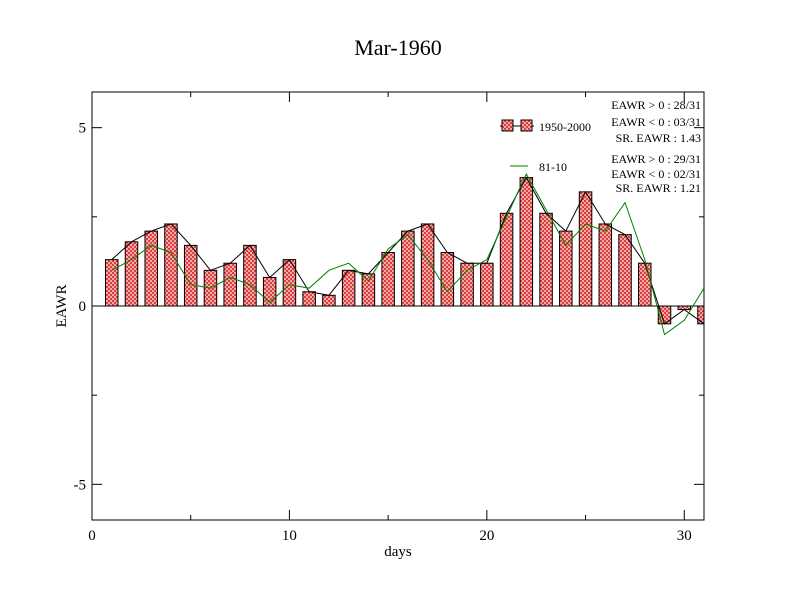 This screenshot has height=612, width=792. I want to click on x-tick-label: 10, so click(289, 536).